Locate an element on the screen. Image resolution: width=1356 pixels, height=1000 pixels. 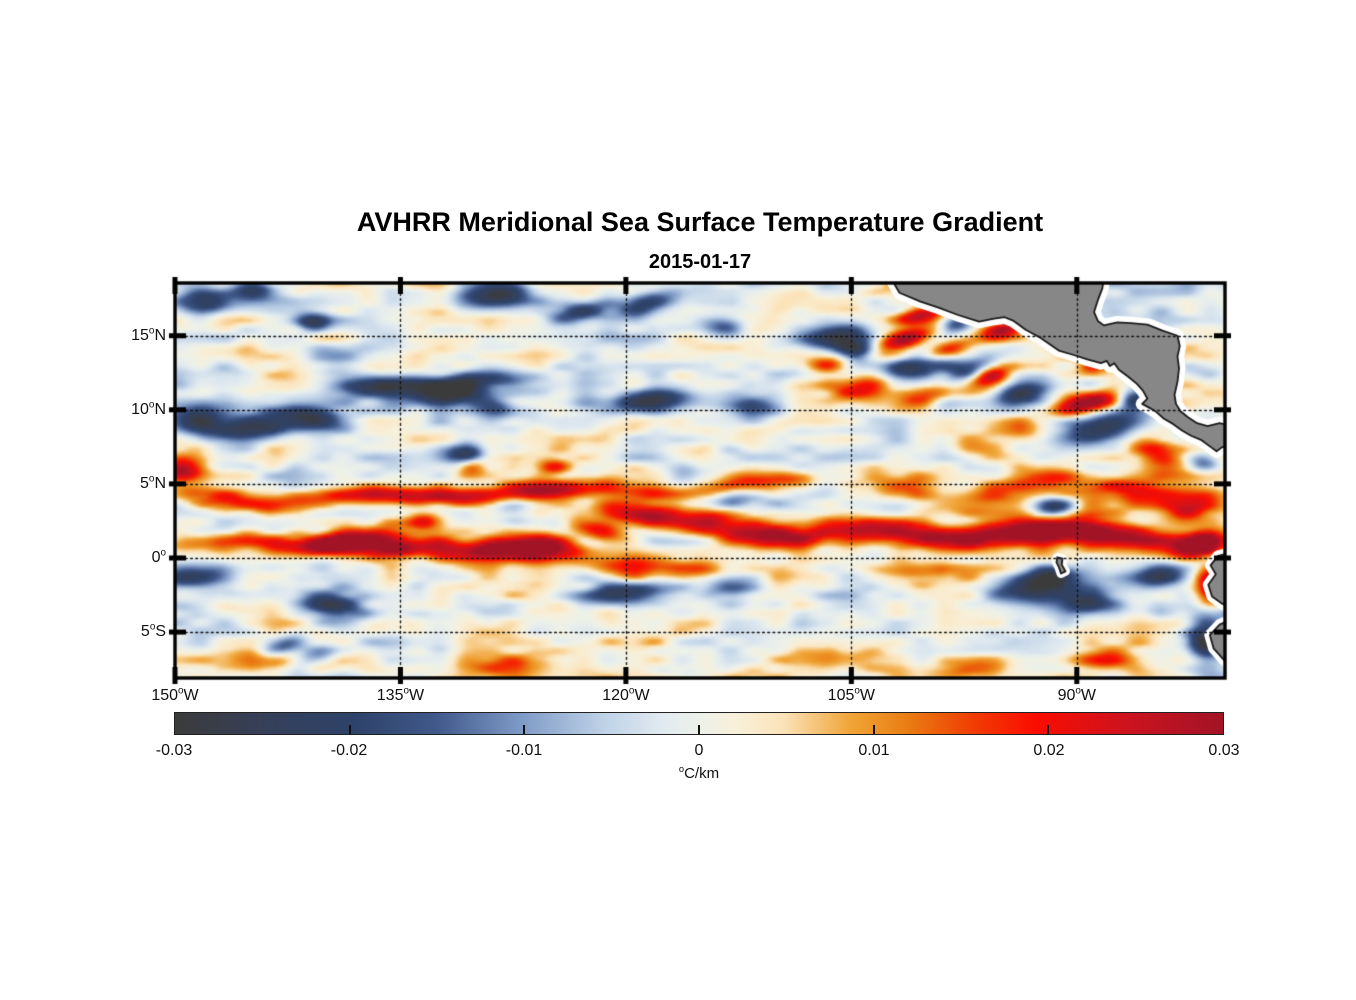
y-tick-label: 5oS is located at coordinates (153, 631).